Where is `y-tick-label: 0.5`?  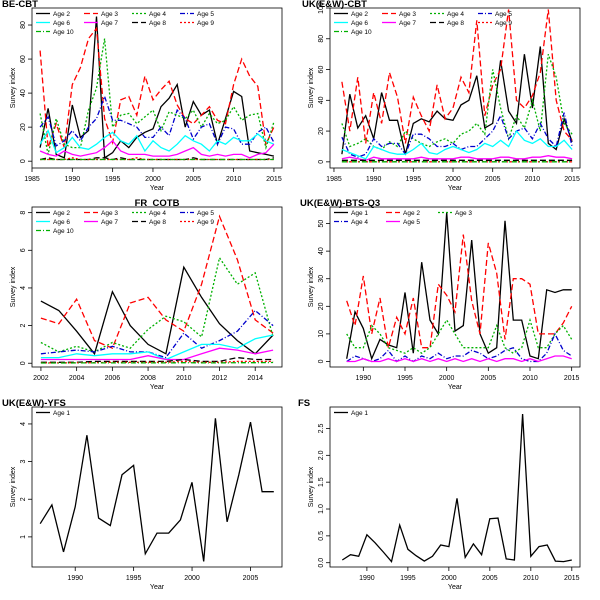 y-tick-label: 0.5 is located at coordinates (321, 536).